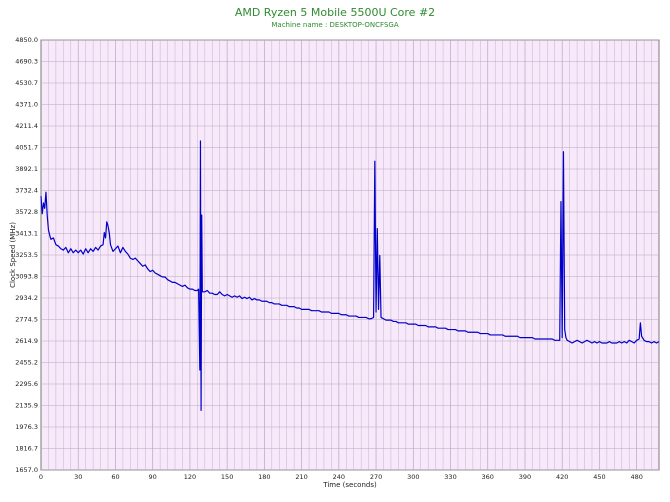  What do you see at coordinates (26, 406) in the screenshot?
I see `y-tick-label: 2135.9` at bounding box center [26, 406].